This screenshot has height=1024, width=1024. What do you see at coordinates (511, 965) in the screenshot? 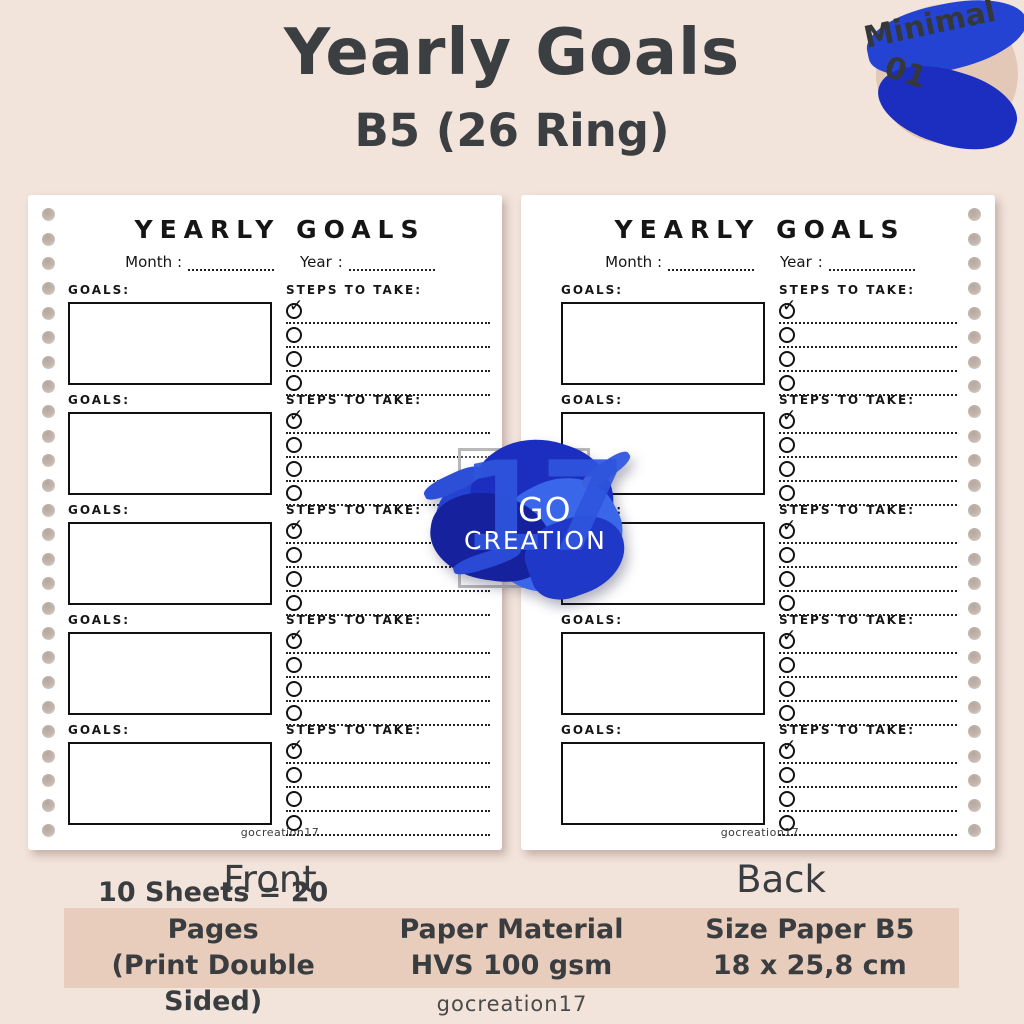
I see `info-line: HVS 100 gsm` at bounding box center [511, 965].